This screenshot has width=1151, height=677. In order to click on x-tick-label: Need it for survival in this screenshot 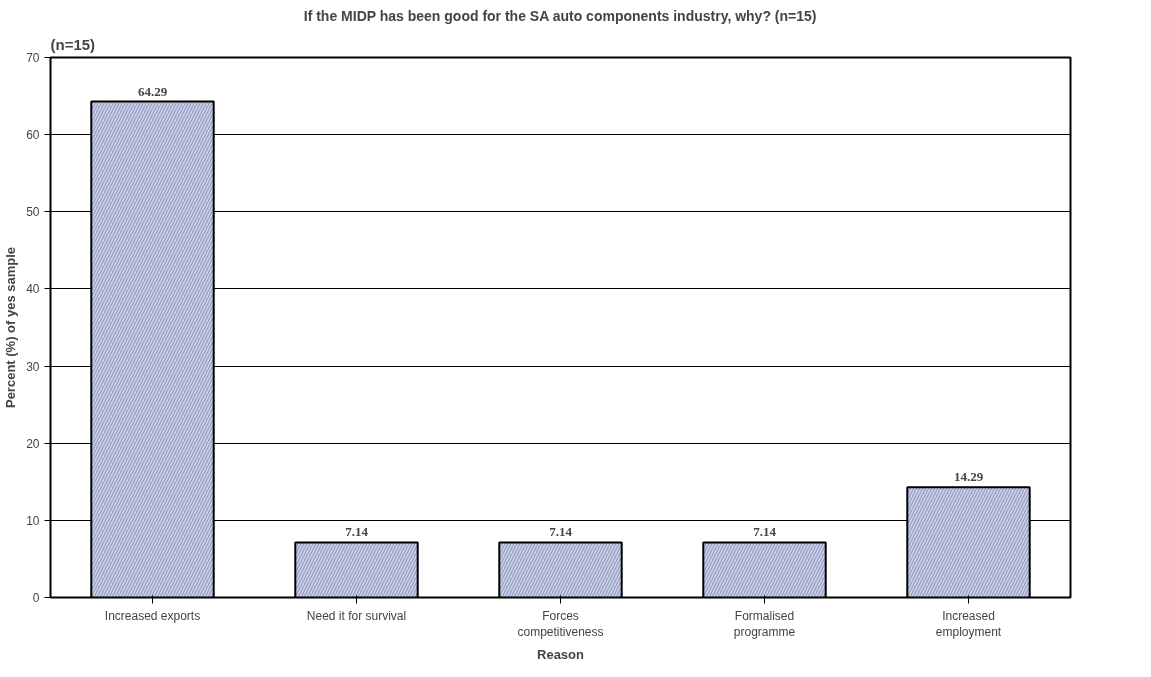, I will do `click(356, 615)`.